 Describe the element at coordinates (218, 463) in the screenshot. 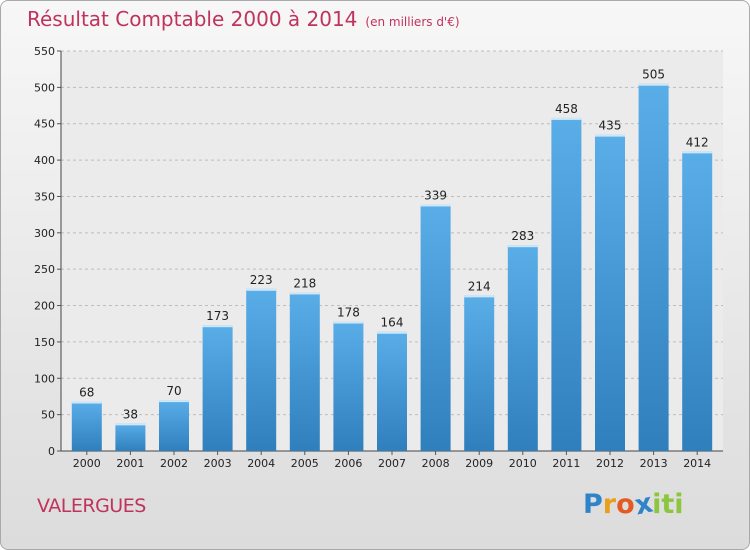

I see `x-tick-label: 2003` at that location.